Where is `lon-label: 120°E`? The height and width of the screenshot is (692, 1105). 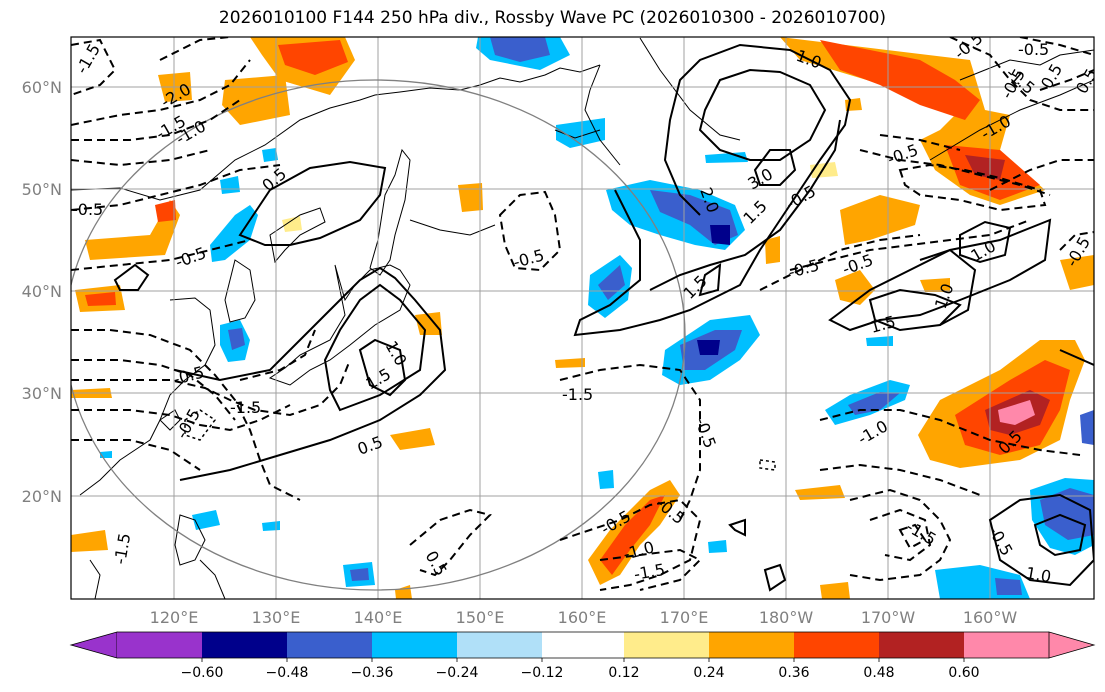
lon-label: 120°E is located at coordinates (174, 617).